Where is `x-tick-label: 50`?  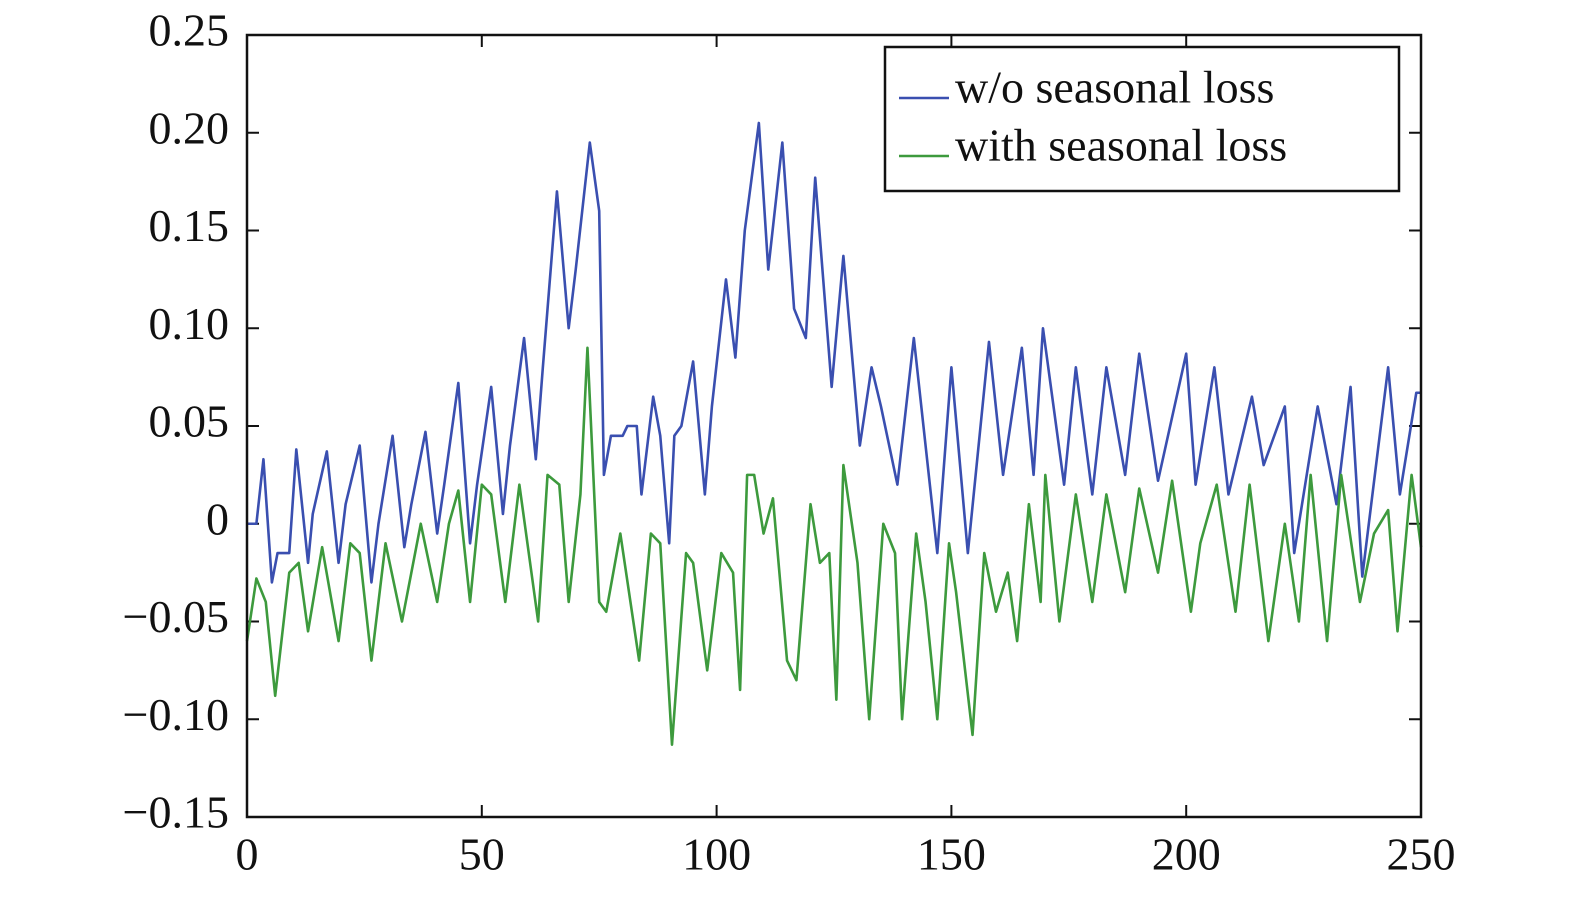 x-tick-label: 50 is located at coordinates (482, 854).